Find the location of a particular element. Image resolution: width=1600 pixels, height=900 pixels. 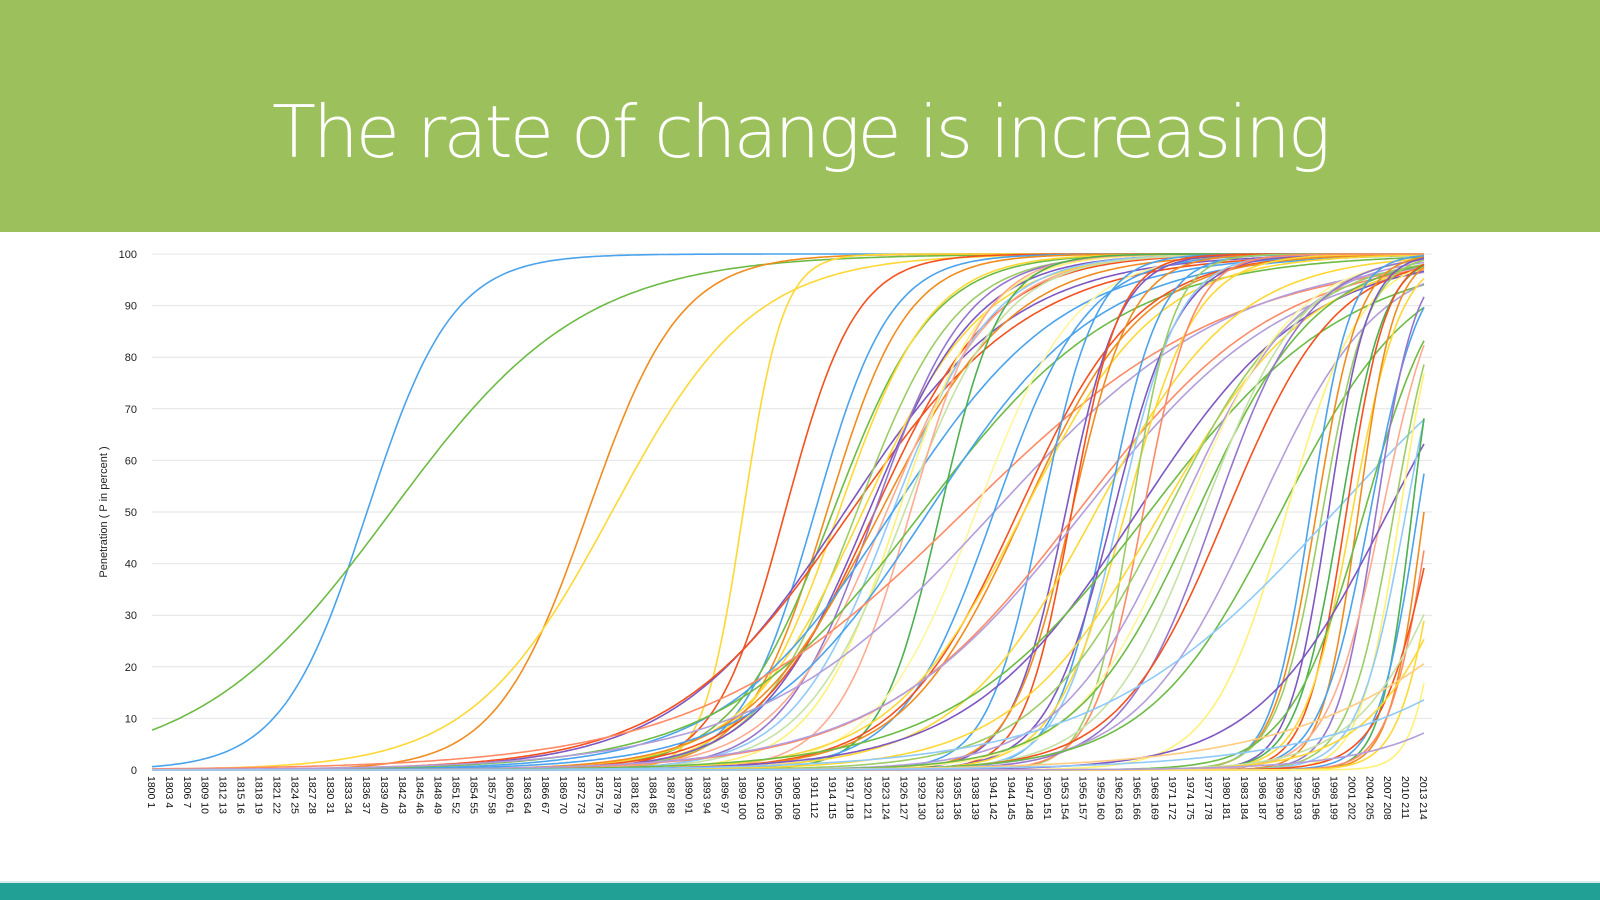

x-tick-label: 1965 166 is located at coordinates (1136, 798).